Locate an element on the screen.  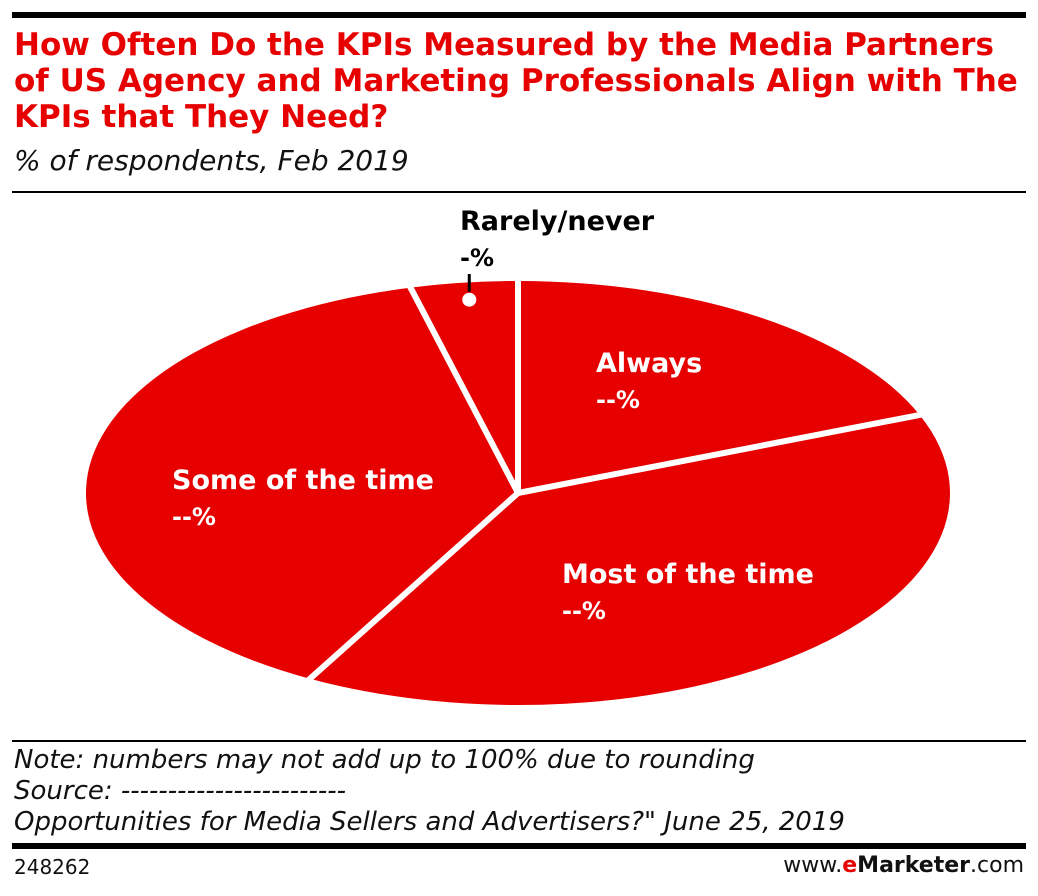
slice-label-most-of-the-time: Most of the time is located at coordinates (688, 574).